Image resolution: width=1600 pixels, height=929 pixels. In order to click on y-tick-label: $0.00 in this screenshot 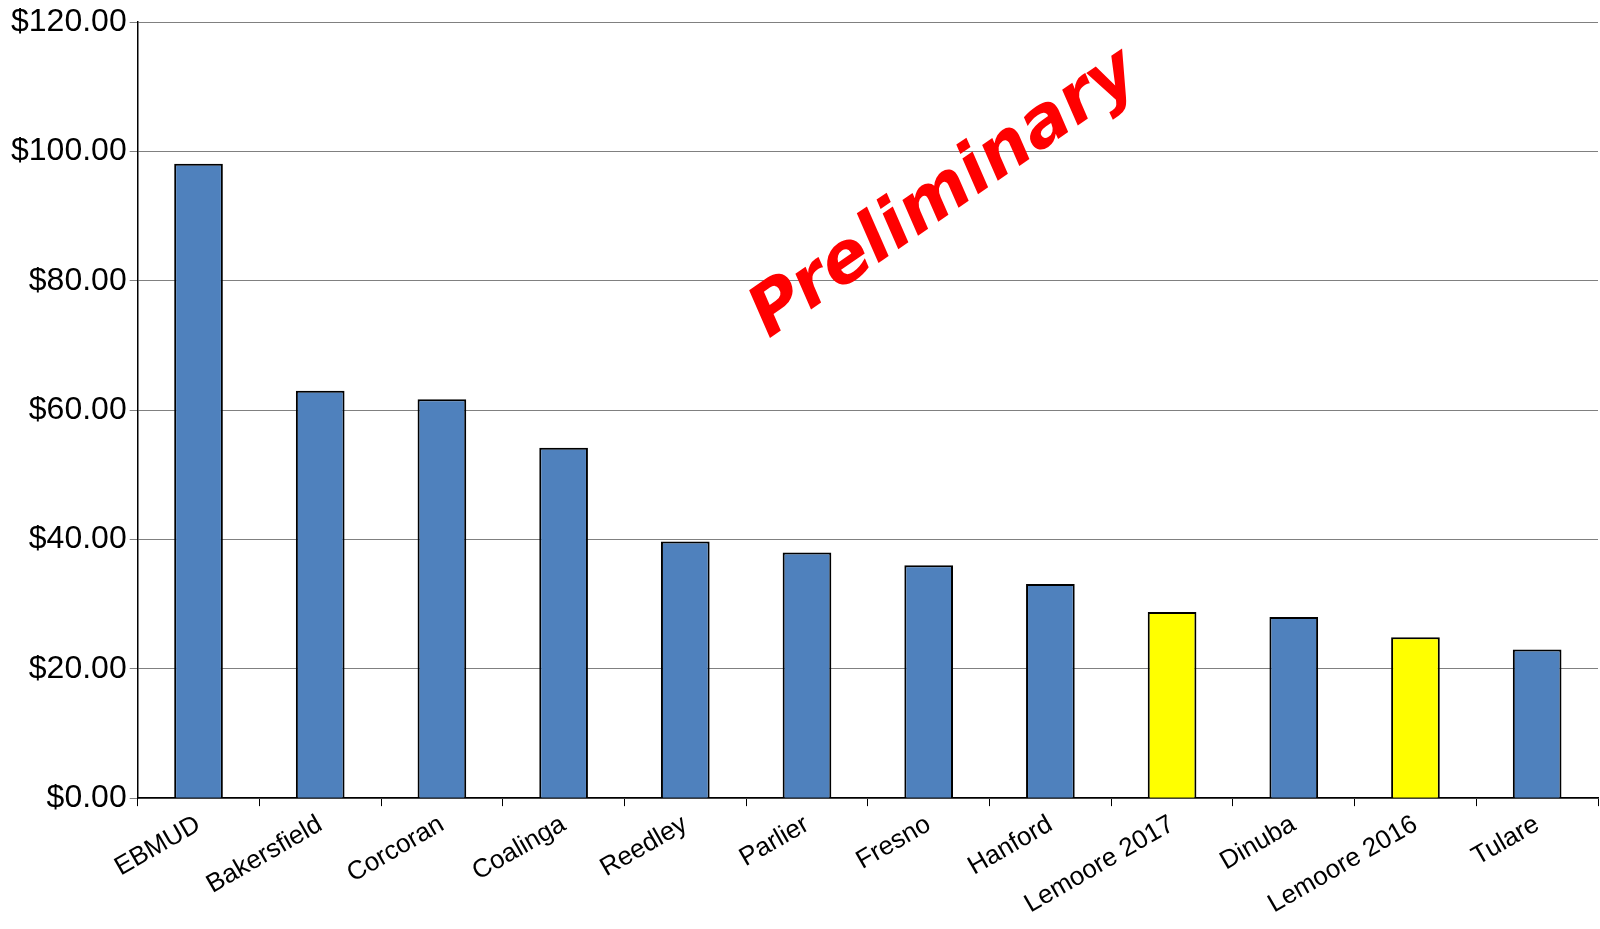, I will do `click(86, 795)`.